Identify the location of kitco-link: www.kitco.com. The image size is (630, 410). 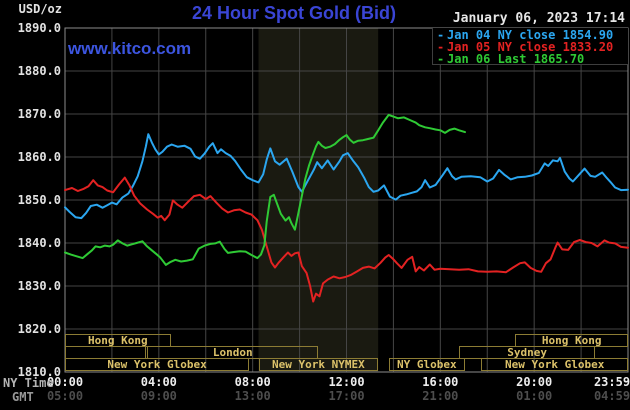
(130, 48).